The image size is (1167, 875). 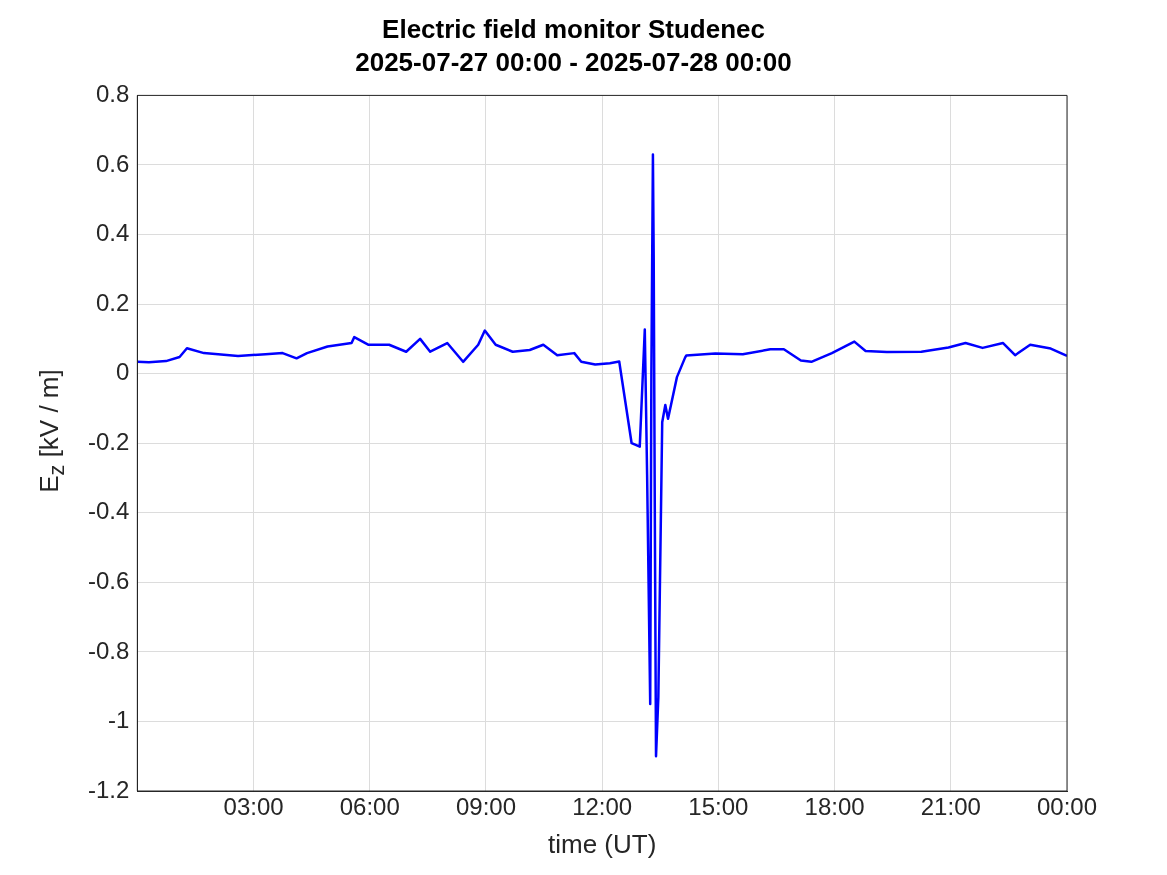 What do you see at coordinates (718, 807) in the screenshot?
I see `x-tick-label: 15:00` at bounding box center [718, 807].